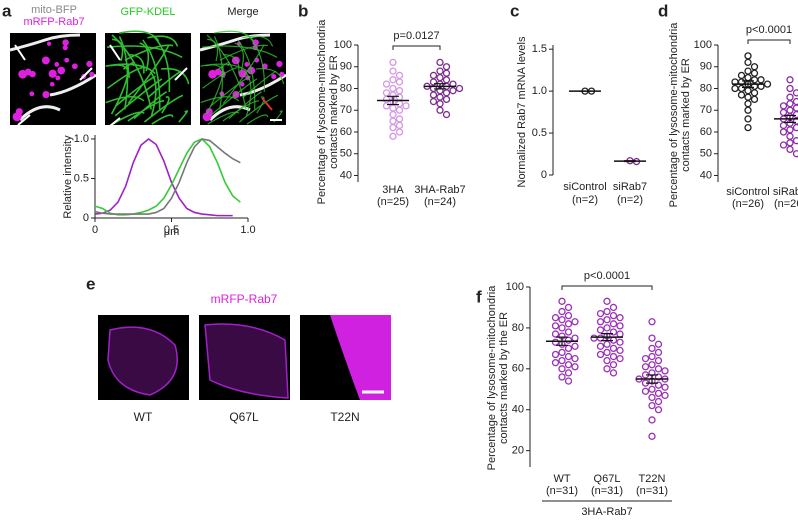  I want to click on significance-bracket, so click(769, 42).